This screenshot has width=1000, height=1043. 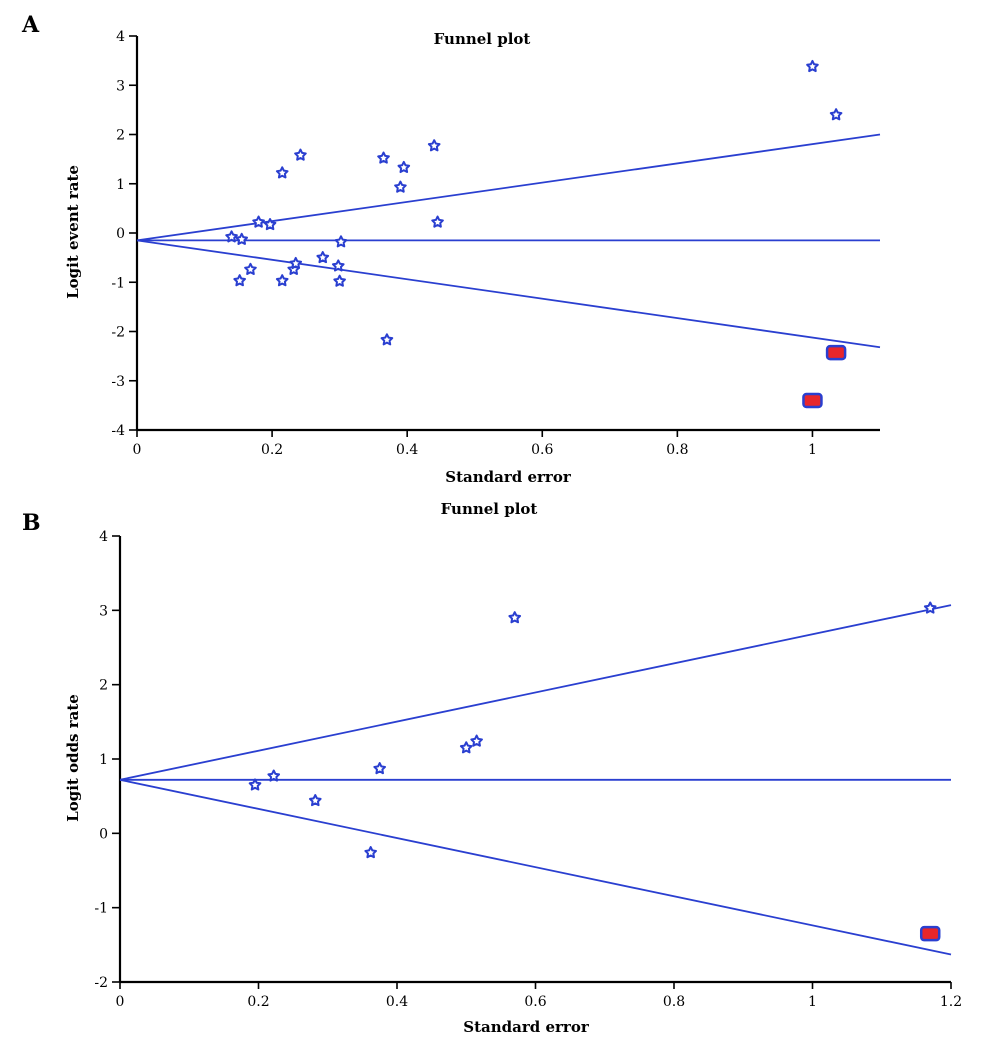 I want to click on y-tick-label-a: 4, so click(x=120, y=37).